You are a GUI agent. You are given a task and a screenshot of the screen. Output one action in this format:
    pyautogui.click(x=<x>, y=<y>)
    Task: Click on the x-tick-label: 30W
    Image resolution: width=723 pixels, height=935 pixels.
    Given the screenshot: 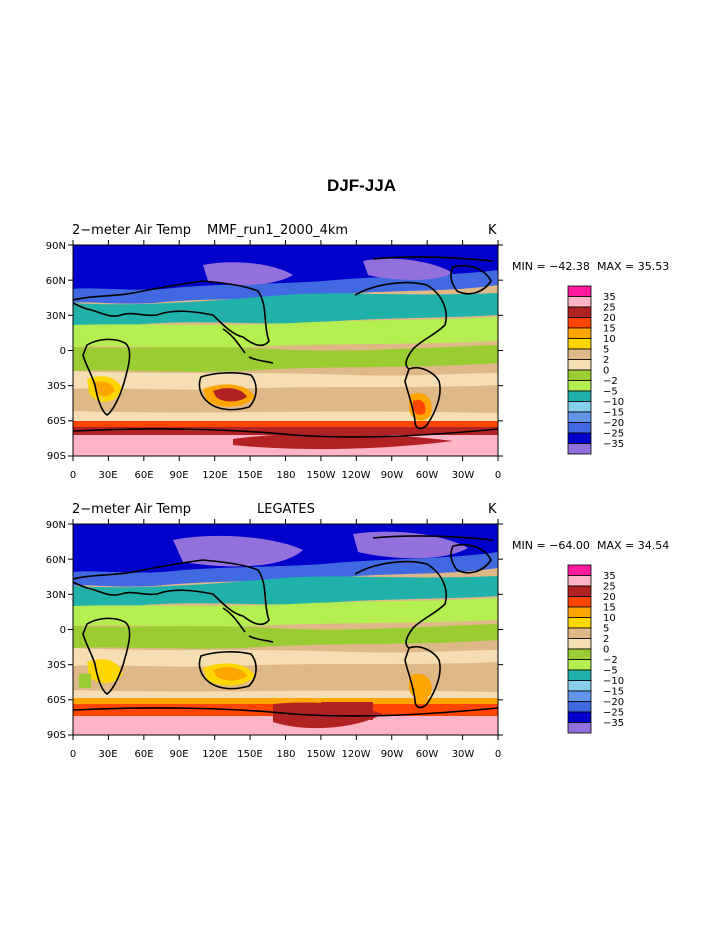 What is the action you would take?
    pyautogui.click(x=463, y=475)
    